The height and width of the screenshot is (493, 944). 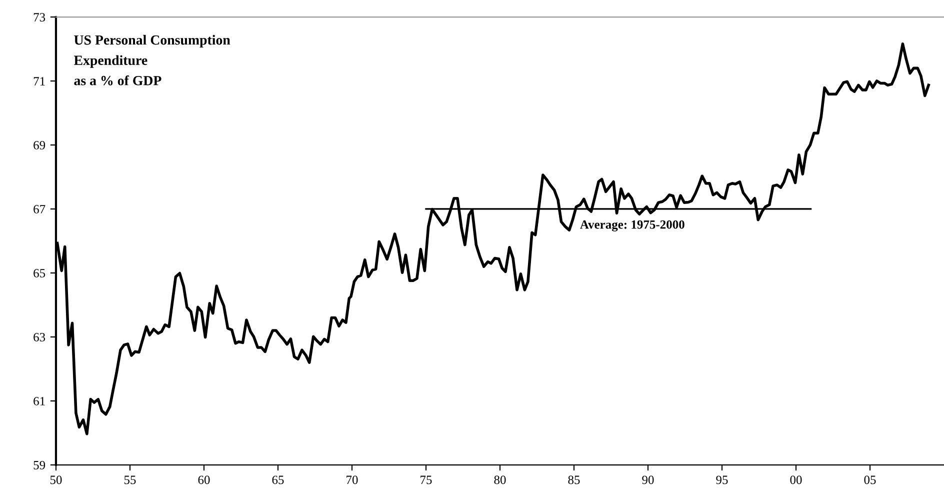 I want to click on x-tick-label: 65, so click(x=278, y=480).